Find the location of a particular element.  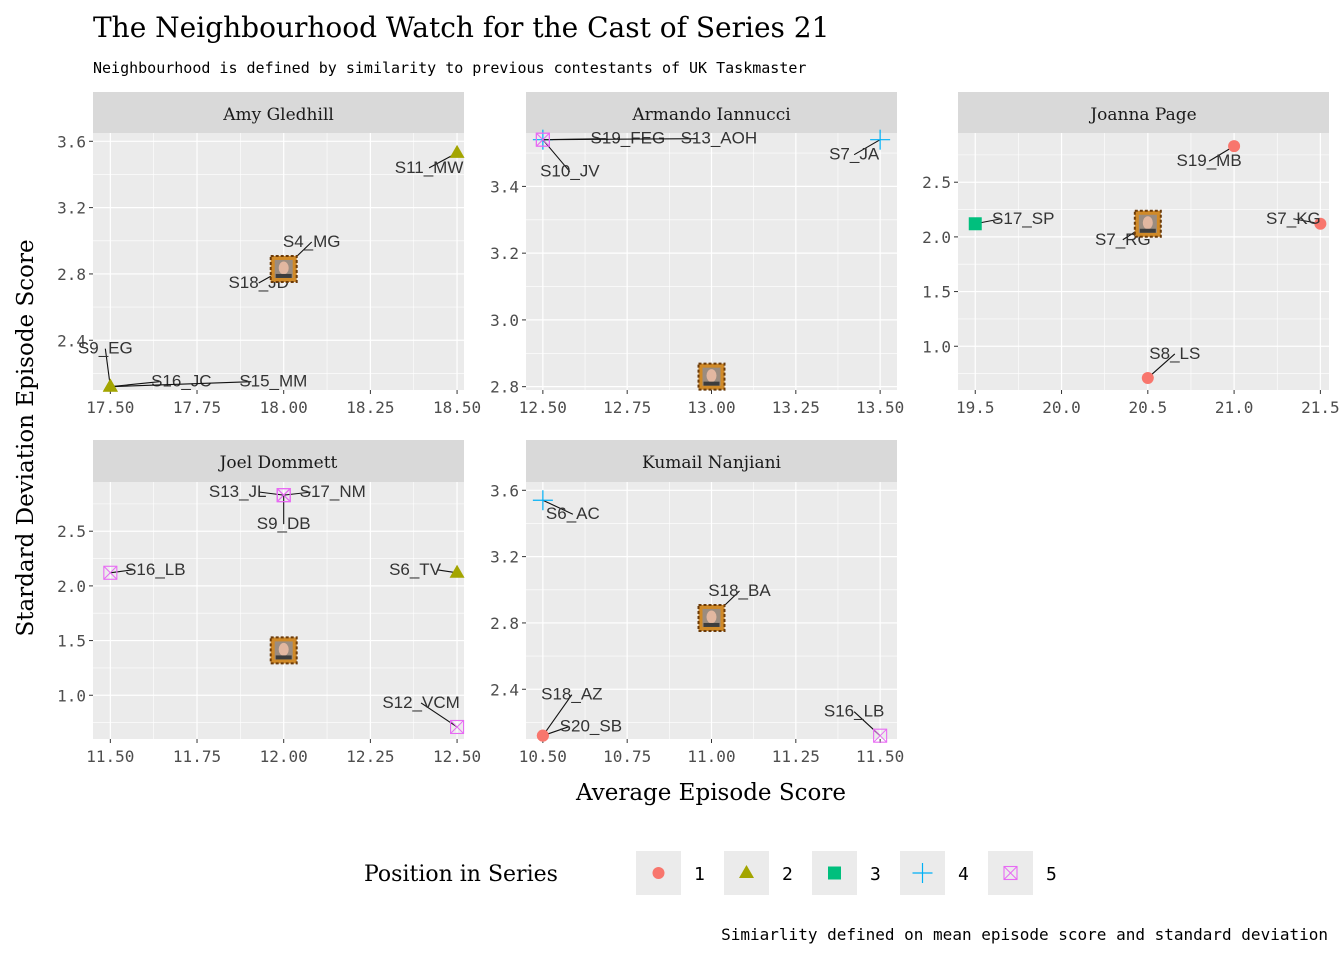

x-tick-label: 17.50 is located at coordinates (110, 407).